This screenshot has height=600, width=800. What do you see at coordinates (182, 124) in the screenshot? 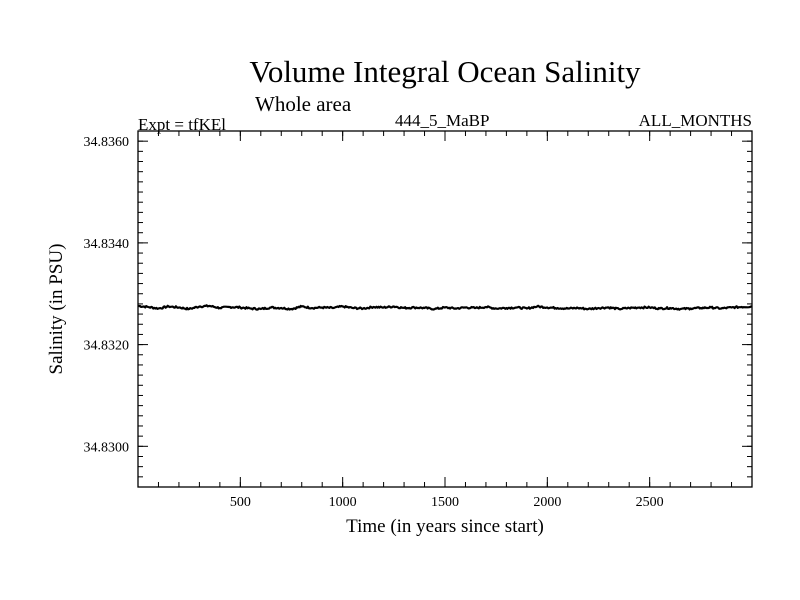
I see `experiment-label: Expt = tfKEl` at bounding box center [182, 124].